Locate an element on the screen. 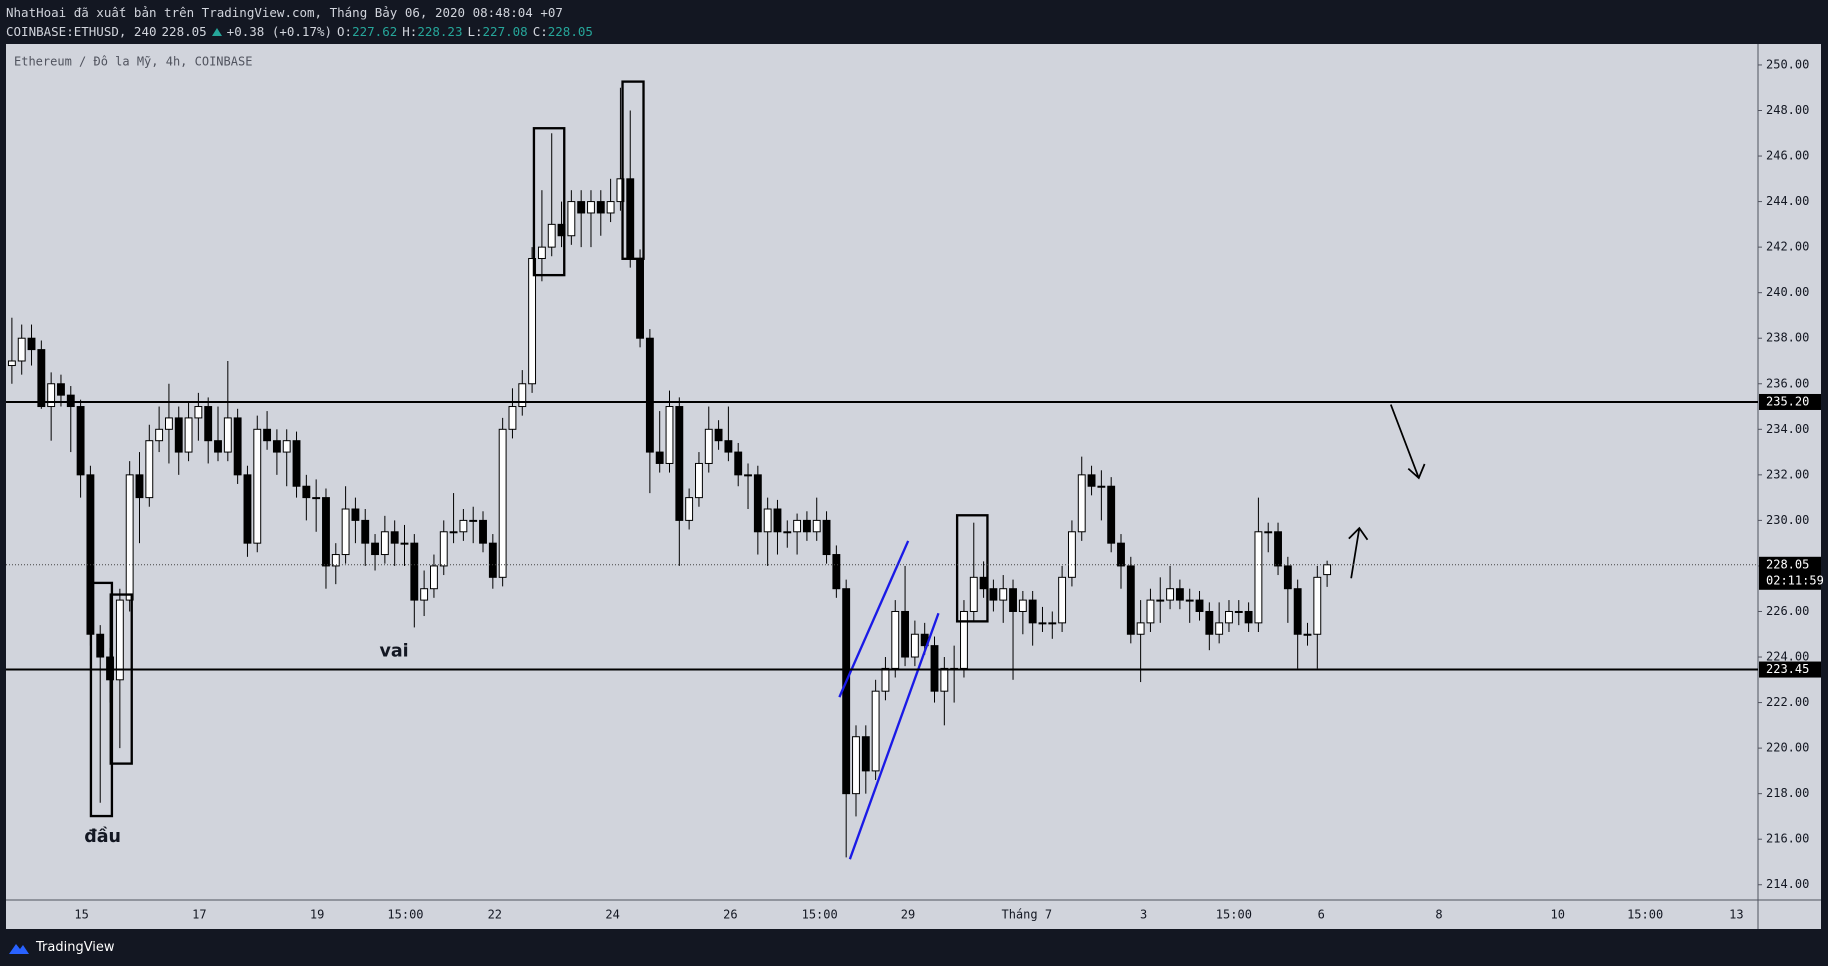 This screenshot has width=1828, height=966. y-tick-label: 216.00 is located at coordinates (1787, 839).